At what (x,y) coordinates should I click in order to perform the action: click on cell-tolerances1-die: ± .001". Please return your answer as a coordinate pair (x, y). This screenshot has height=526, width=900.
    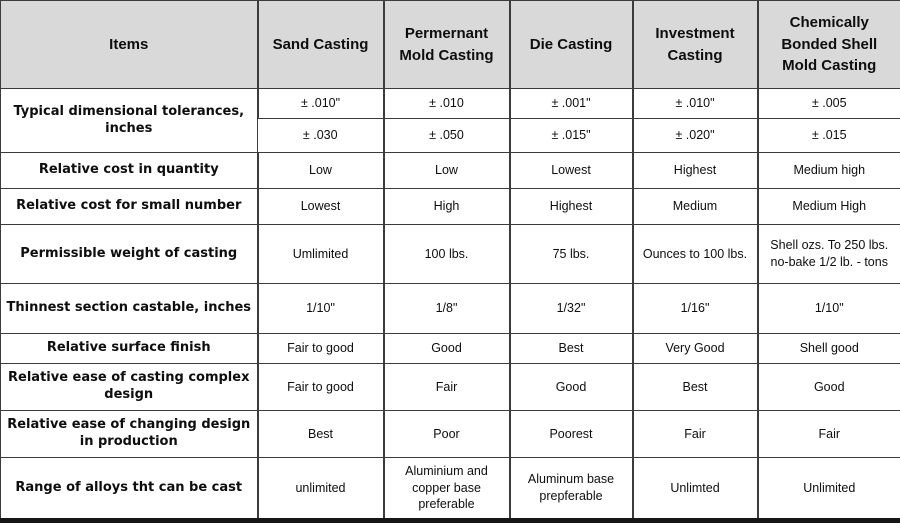
    Looking at the image, I should click on (570, 103).